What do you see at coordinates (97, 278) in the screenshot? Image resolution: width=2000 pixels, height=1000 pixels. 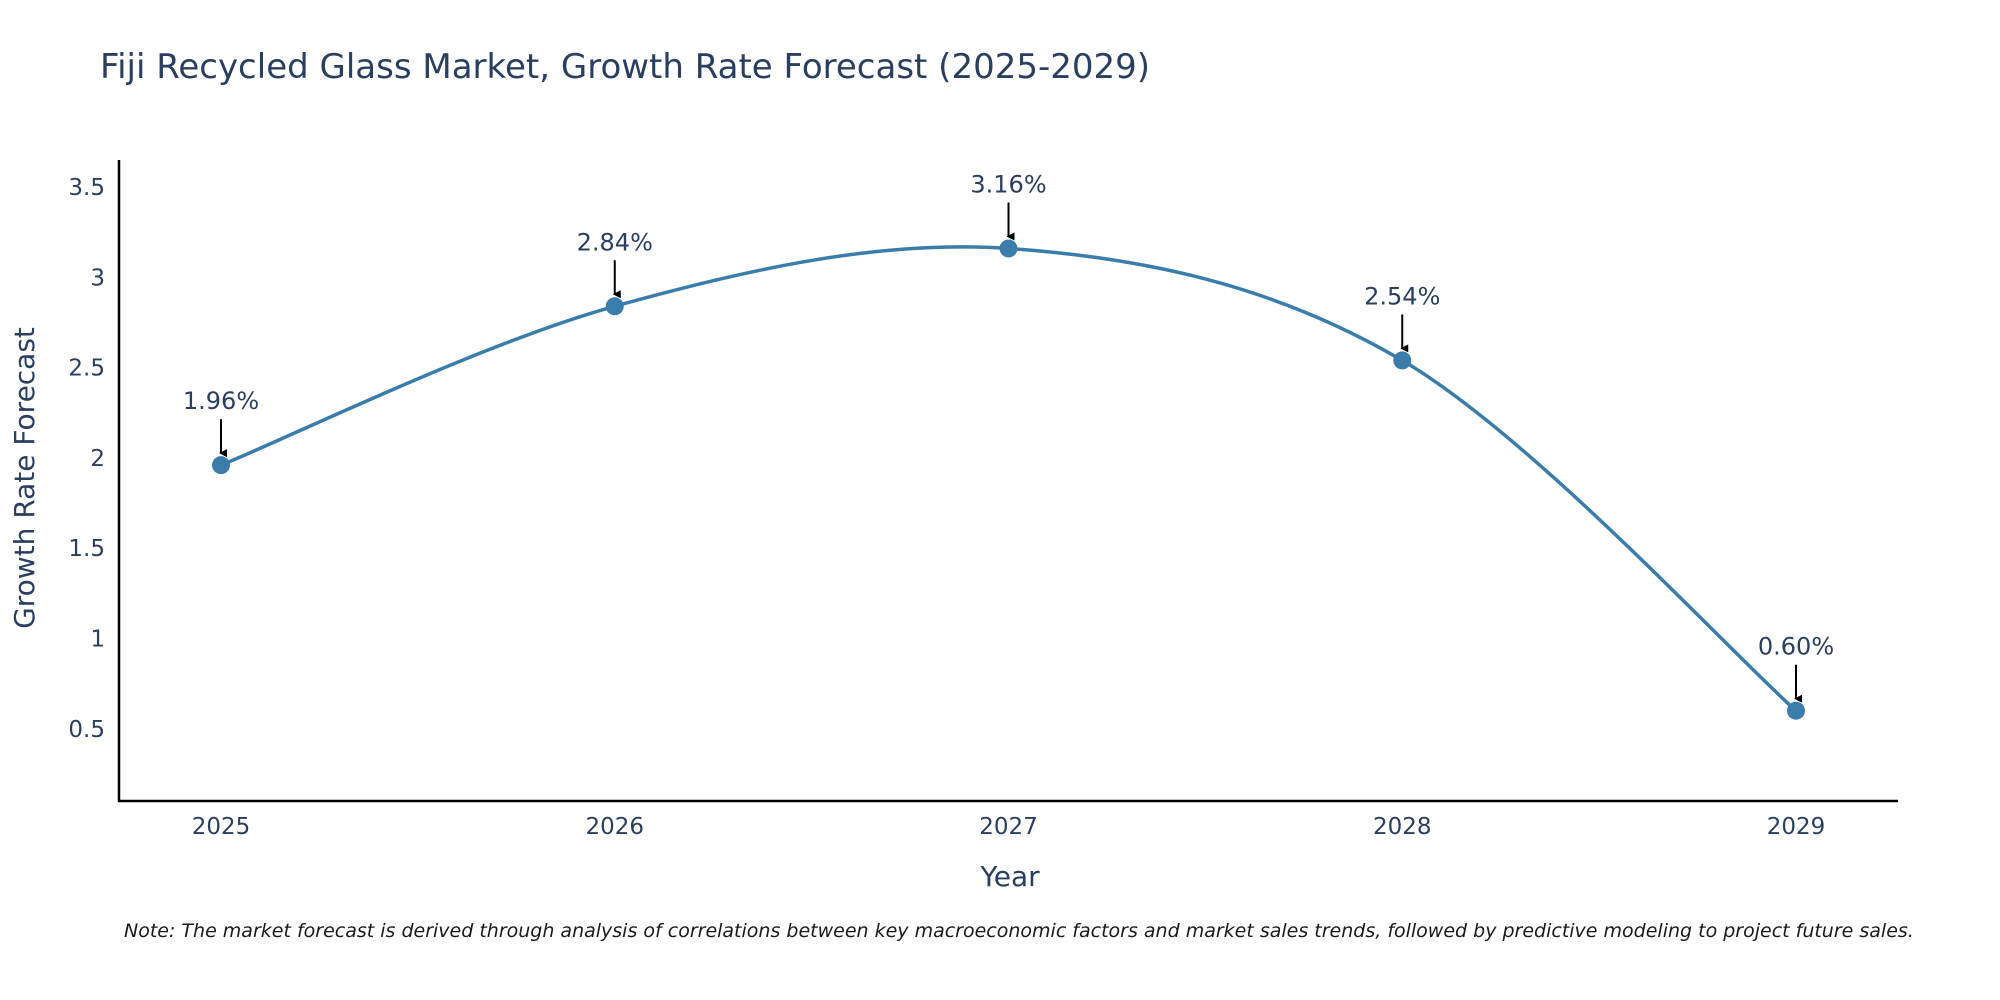 I see `y-tick-label: 3` at bounding box center [97, 278].